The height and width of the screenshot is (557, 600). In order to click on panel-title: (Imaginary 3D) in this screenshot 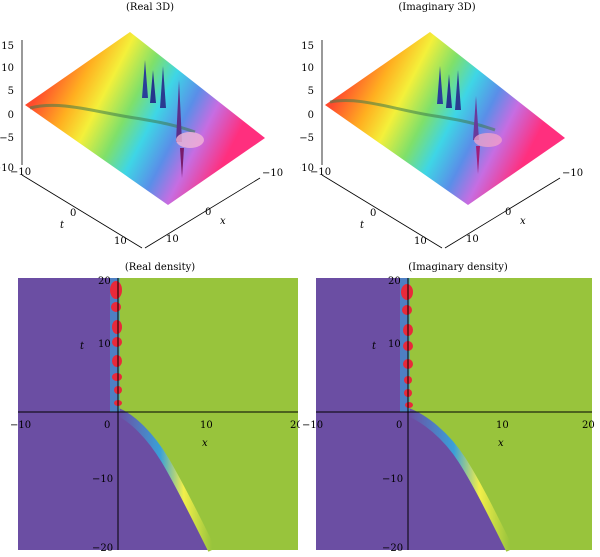, I will do `click(437, 7)`.